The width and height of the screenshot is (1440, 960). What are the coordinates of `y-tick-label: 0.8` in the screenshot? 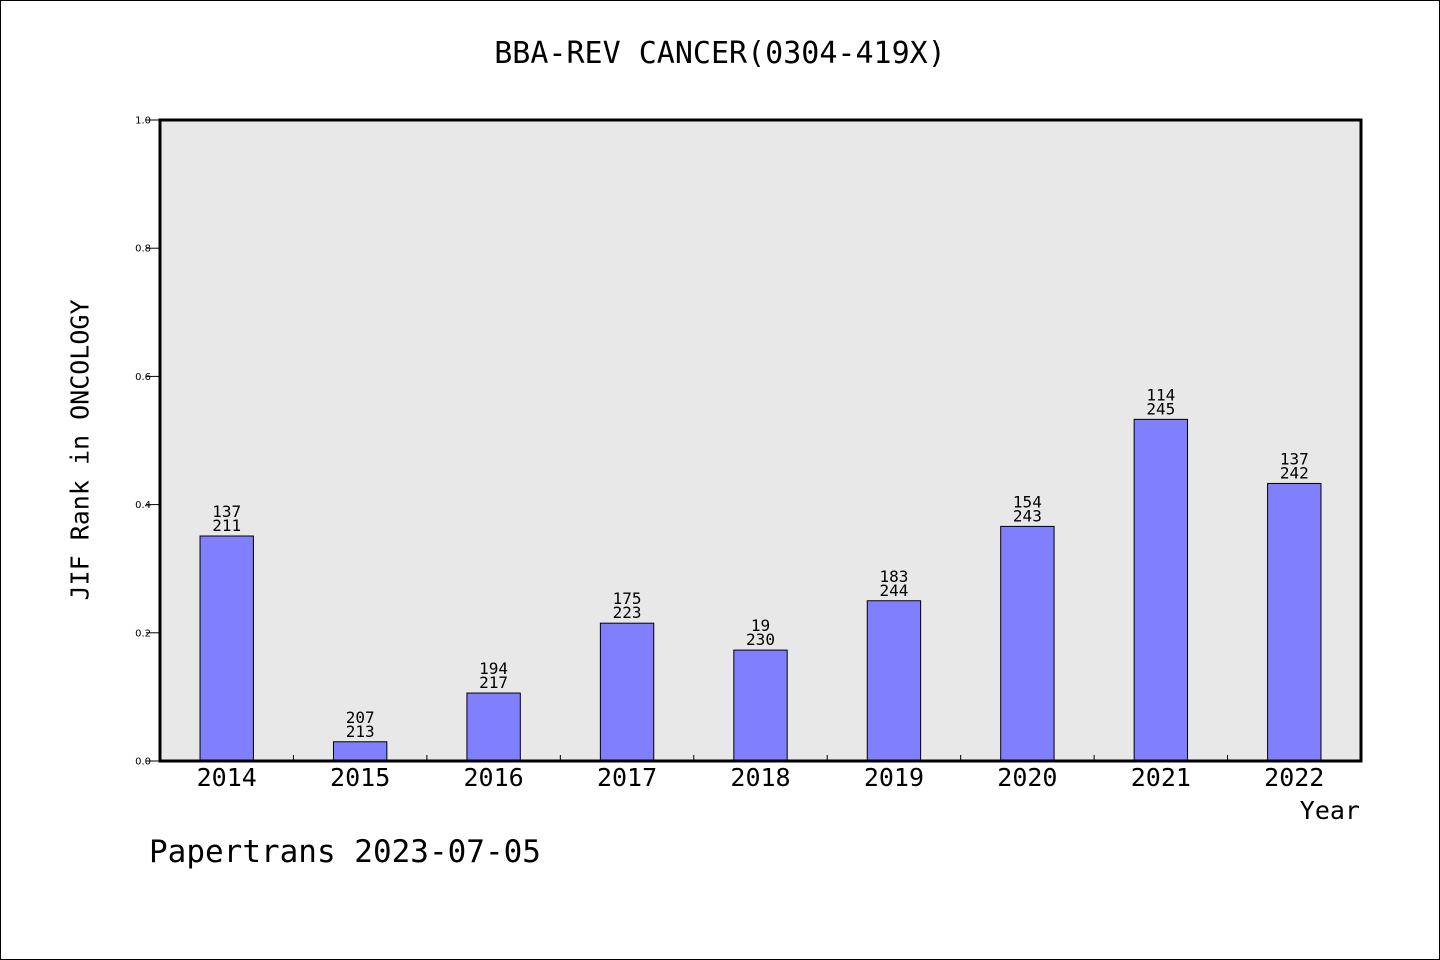 It's located at (143, 249).